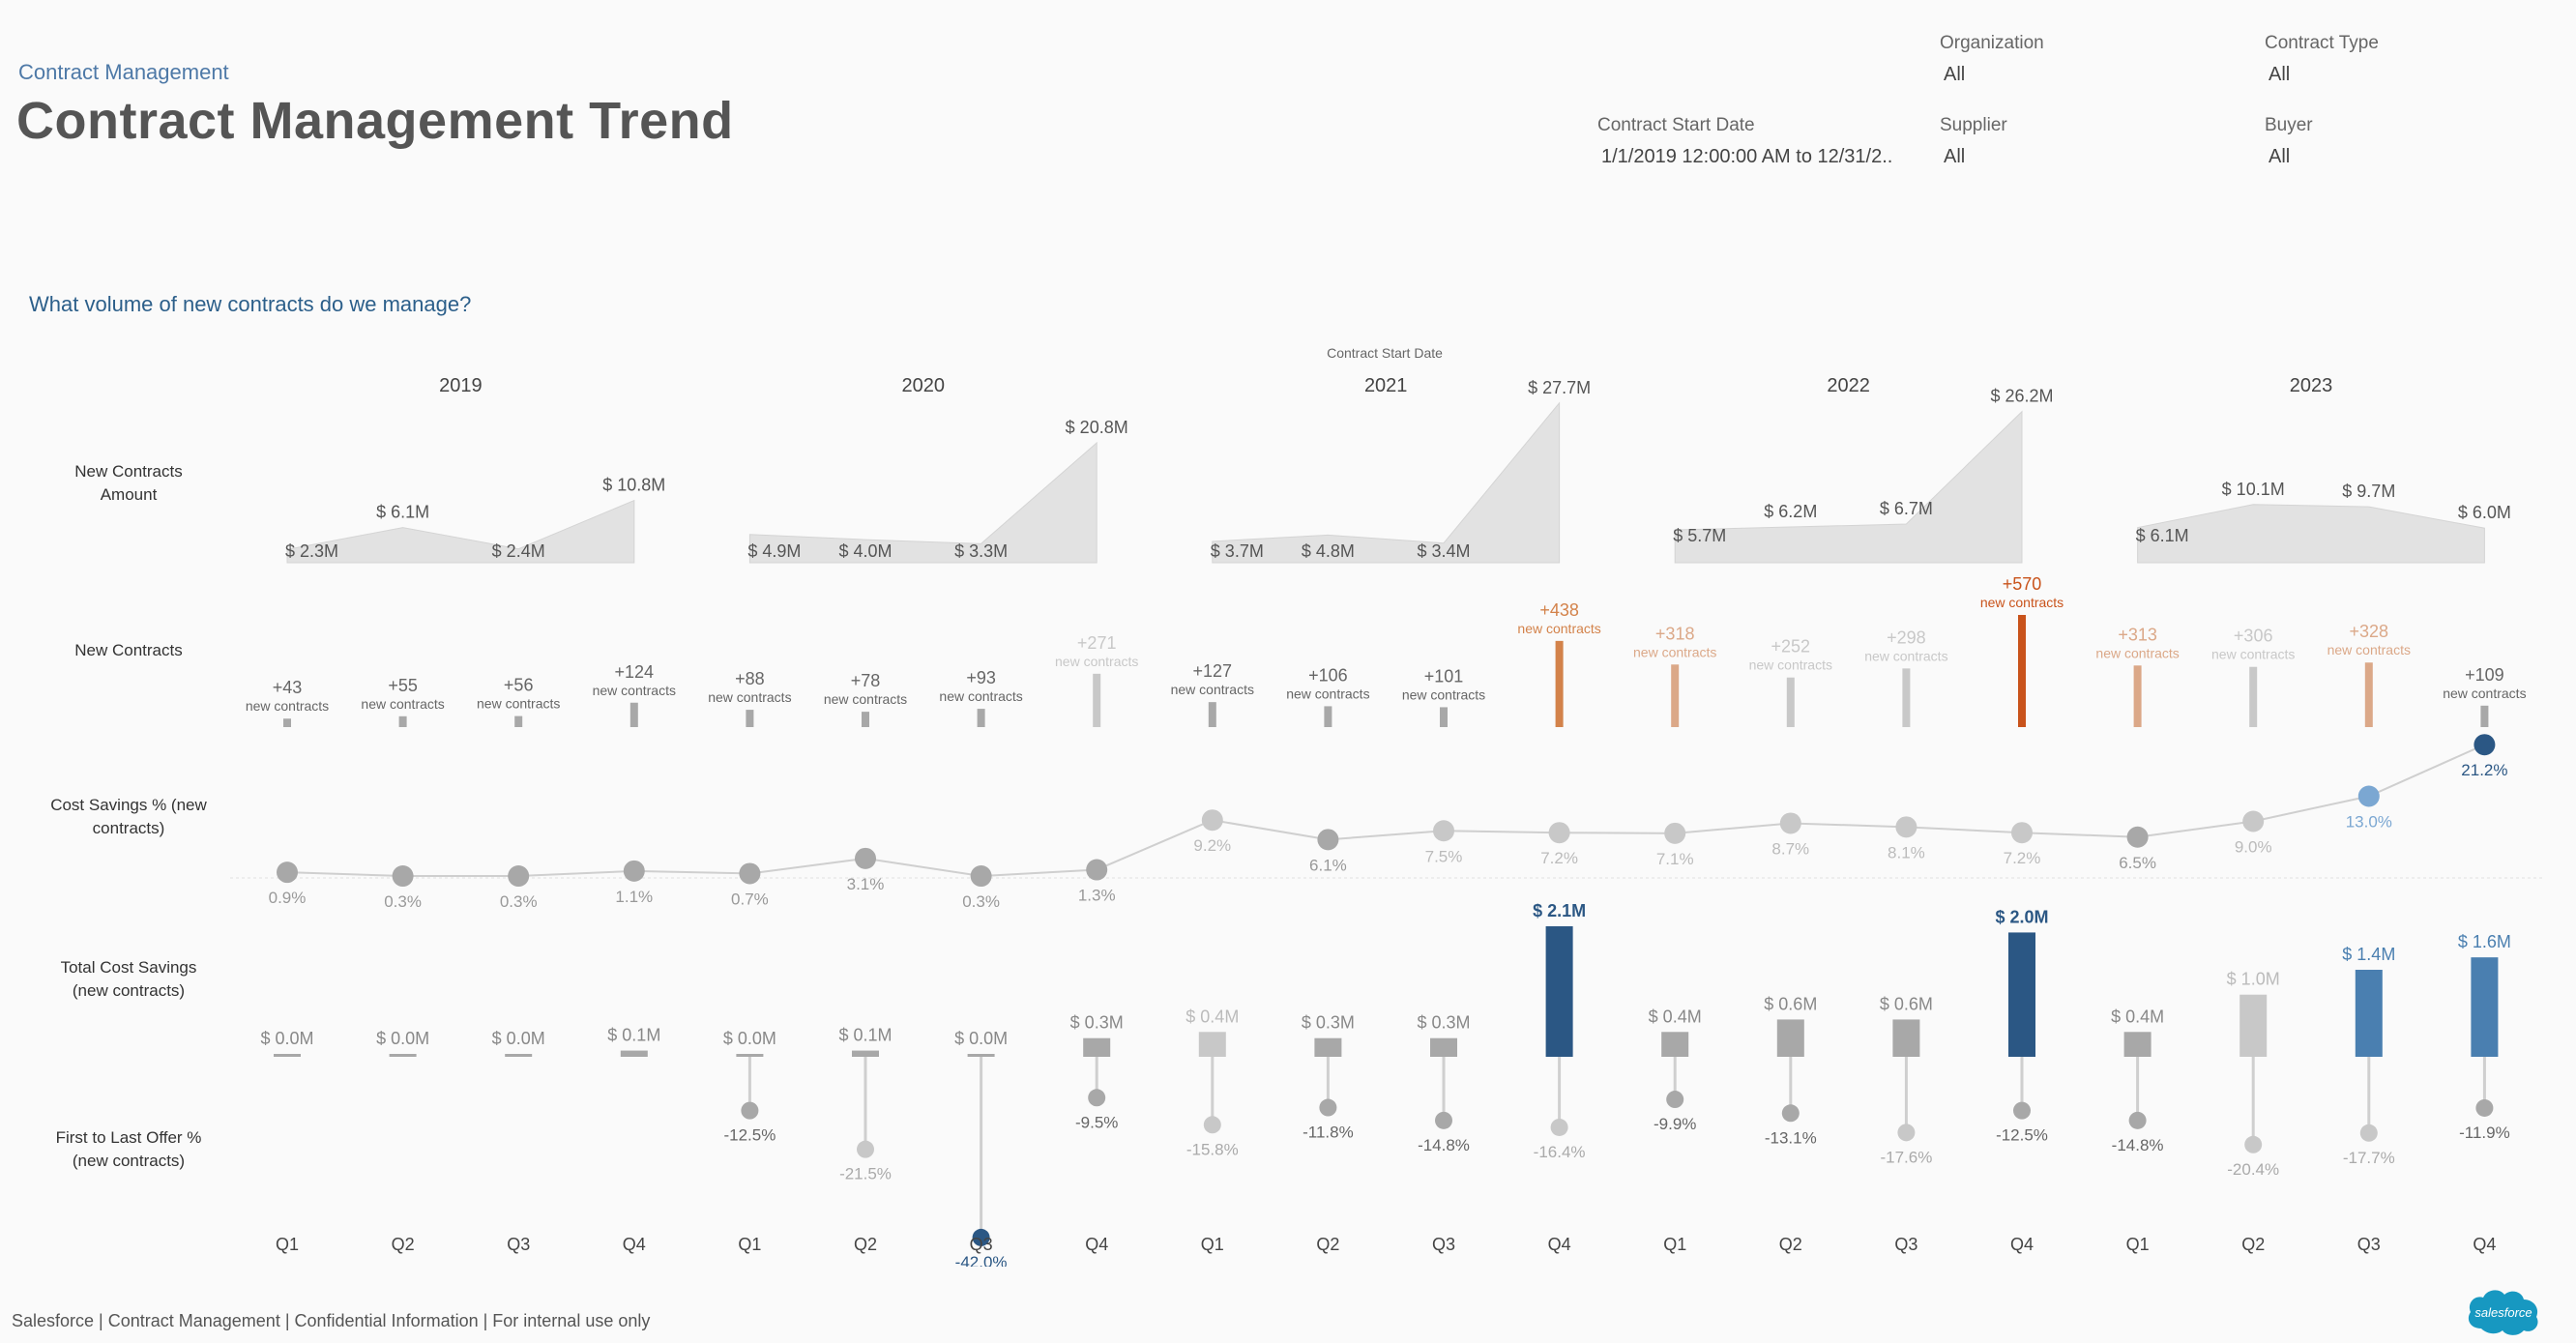 The width and height of the screenshot is (2576, 1343). Describe the element at coordinates (2368, 491) in the screenshot. I see `amount-label: $ 9.7M` at that location.